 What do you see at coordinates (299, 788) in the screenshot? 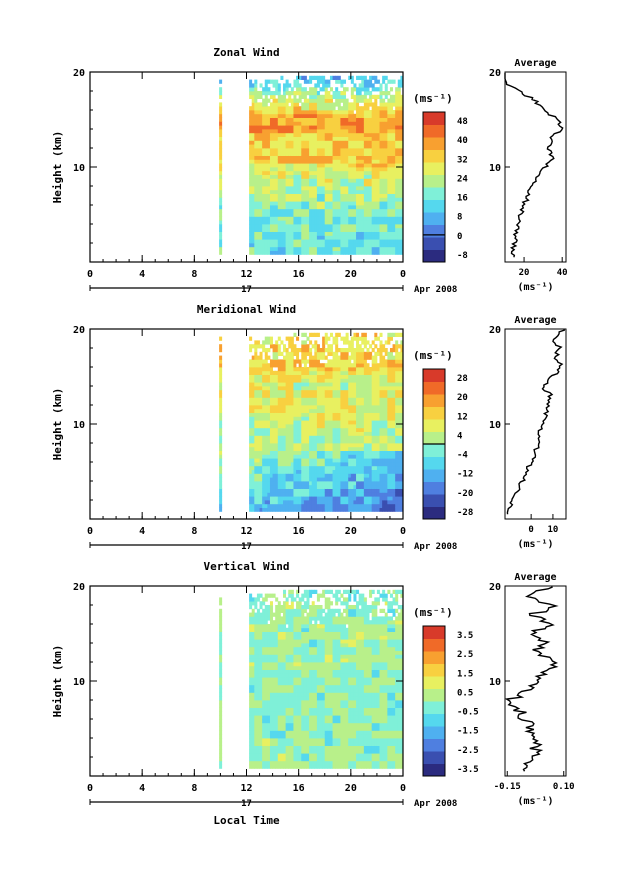
I see `x-tick-label: 16` at bounding box center [299, 788].